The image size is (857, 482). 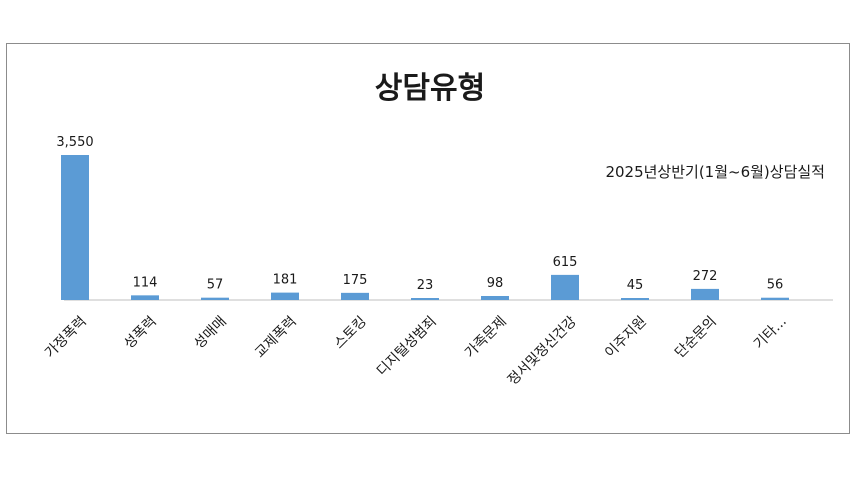 What do you see at coordinates (285, 280) in the screenshot?
I see `value-label-3: 181` at bounding box center [285, 280].